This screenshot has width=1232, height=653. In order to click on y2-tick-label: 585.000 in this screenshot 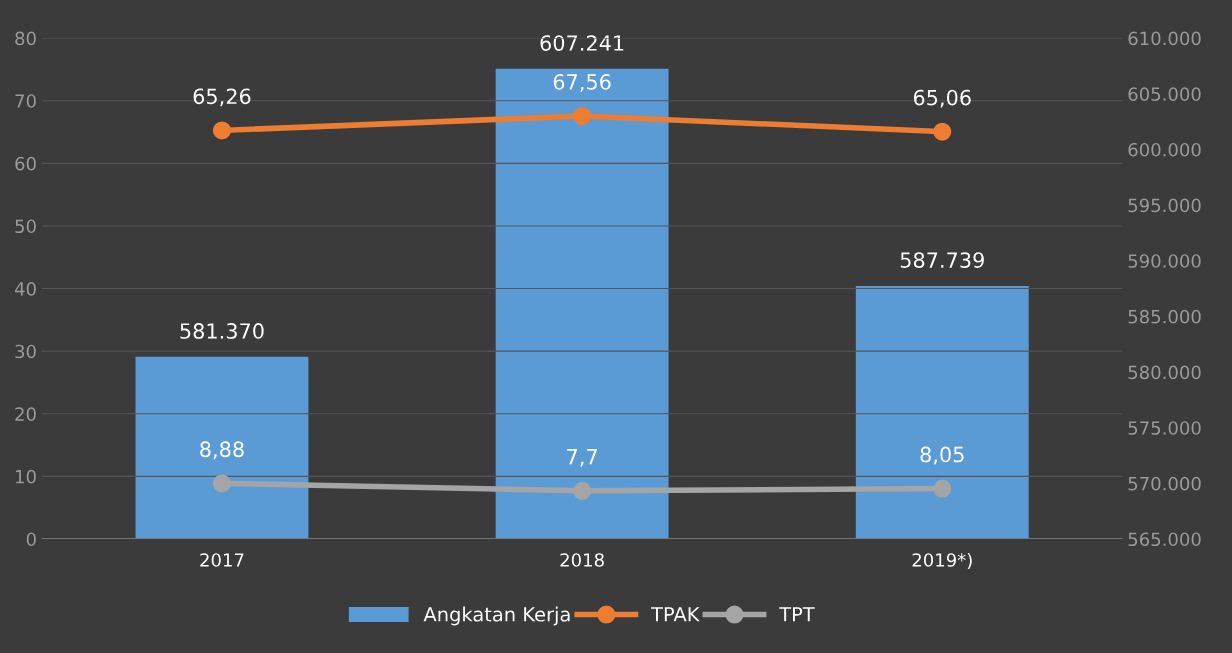, I will do `click(1164, 316)`.